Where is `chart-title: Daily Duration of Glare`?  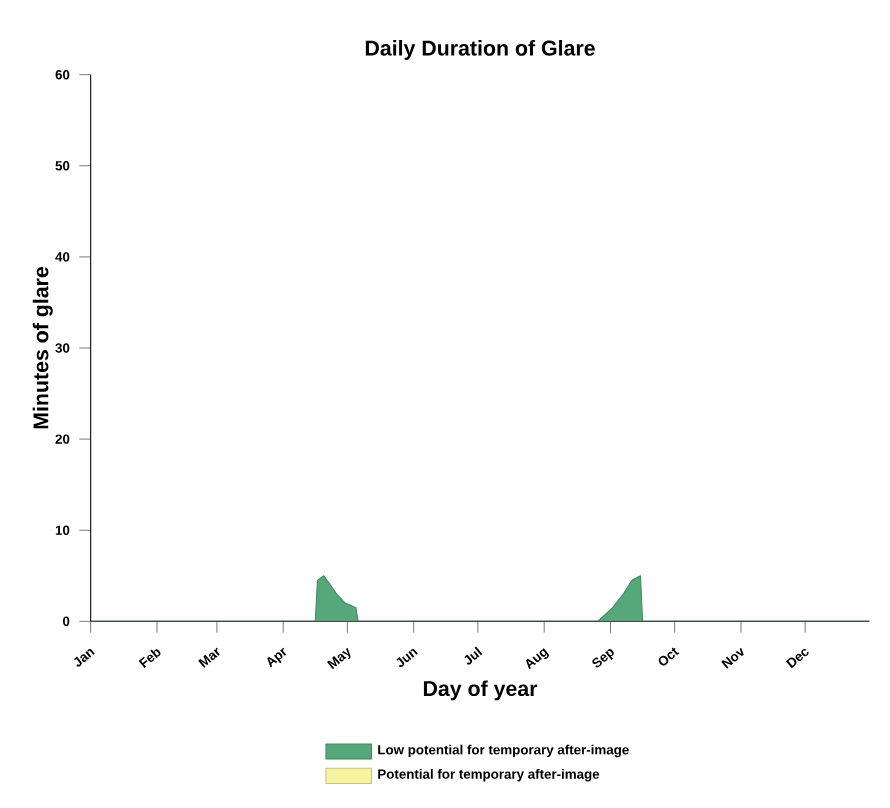 chart-title: Daily Duration of Glare is located at coordinates (480, 50).